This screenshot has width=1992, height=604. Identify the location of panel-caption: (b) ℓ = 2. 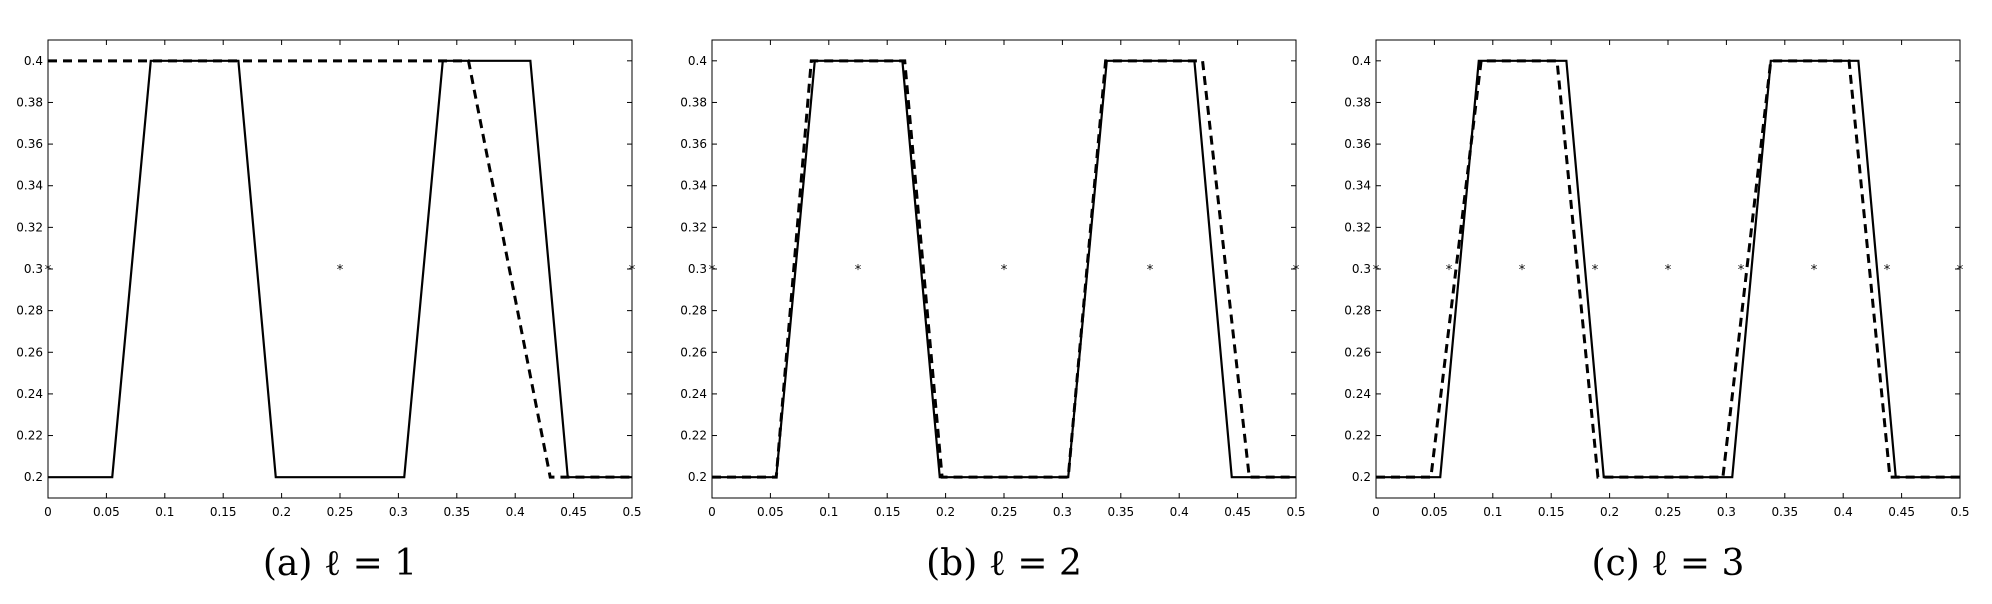
(1004, 563).